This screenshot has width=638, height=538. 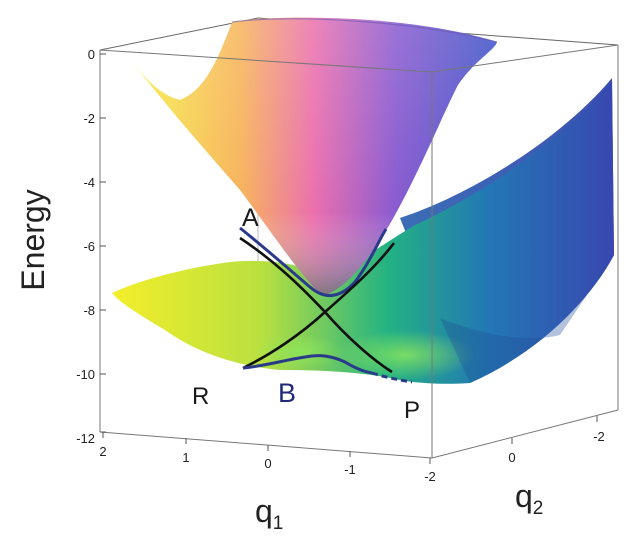 What do you see at coordinates (412, 410) in the screenshot?
I see `point-label-p: P` at bounding box center [412, 410].